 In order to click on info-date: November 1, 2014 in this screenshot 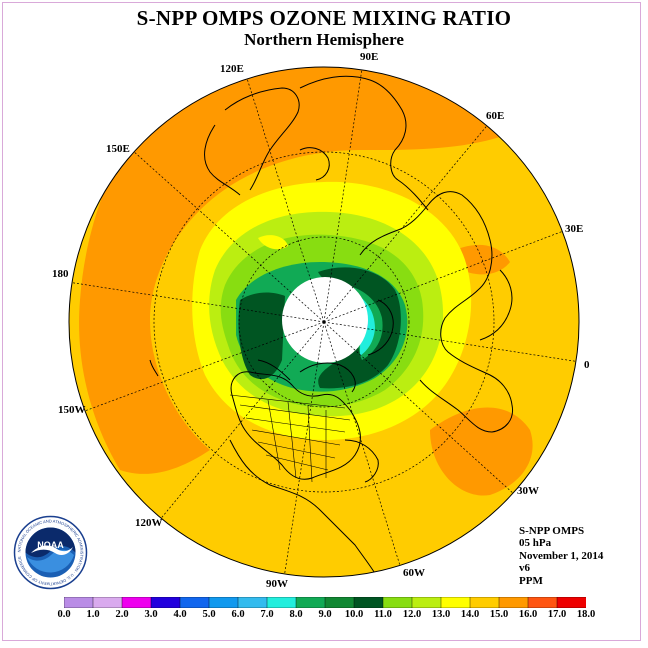, I will do `click(561, 555)`.